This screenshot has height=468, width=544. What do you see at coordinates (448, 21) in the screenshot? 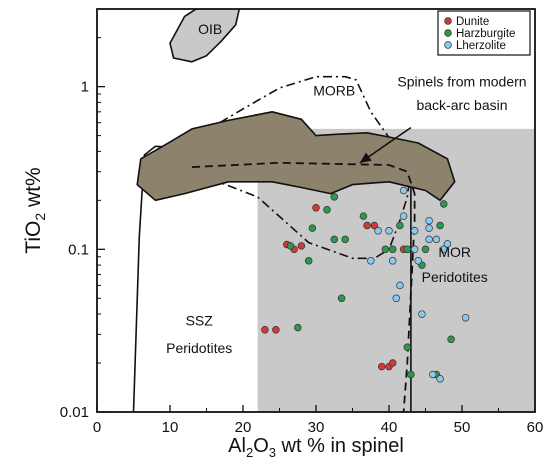
I see `legend-marker-dunite` at bounding box center [448, 21].